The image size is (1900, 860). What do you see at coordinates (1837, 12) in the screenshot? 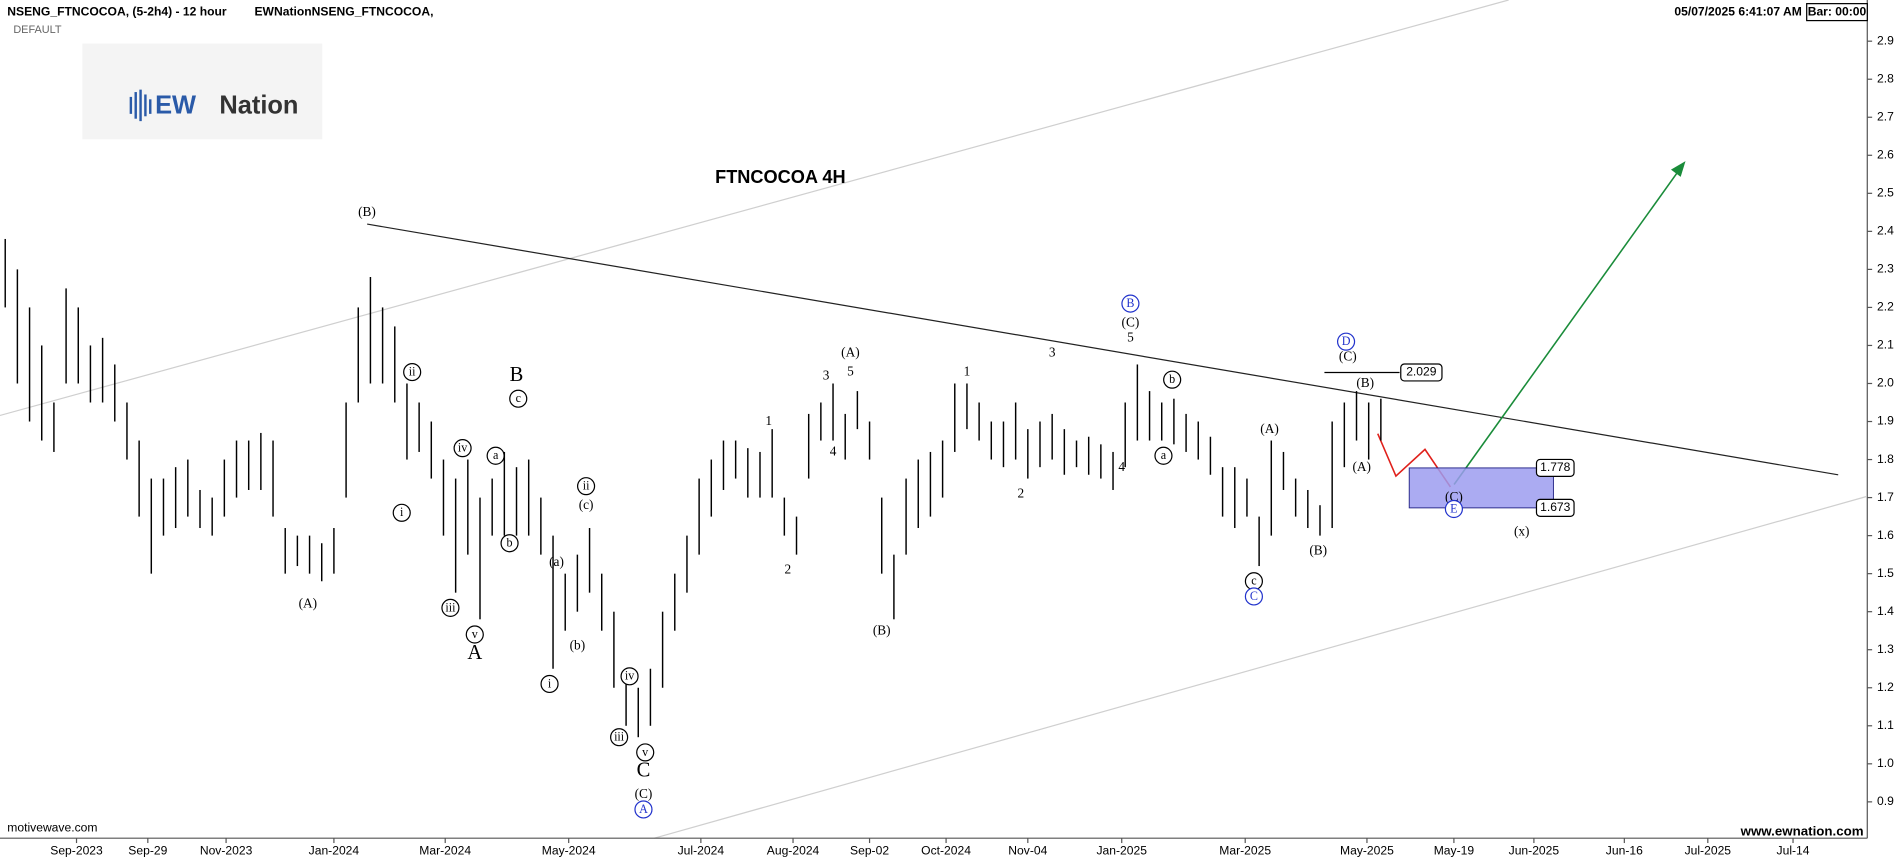
I see `bar-timer-box` at bounding box center [1837, 12].